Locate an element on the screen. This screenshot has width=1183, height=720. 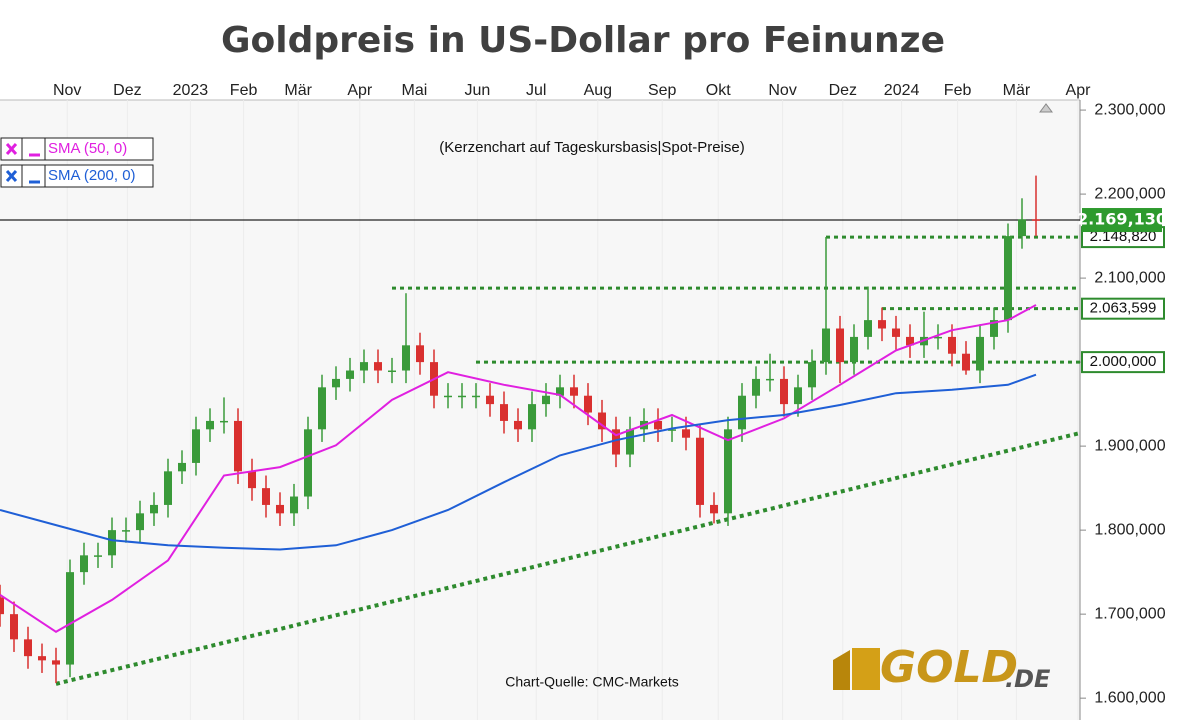
chart-title: Goldpreis in US-Dollar pro Feinunze is located at coordinates (583, 40).